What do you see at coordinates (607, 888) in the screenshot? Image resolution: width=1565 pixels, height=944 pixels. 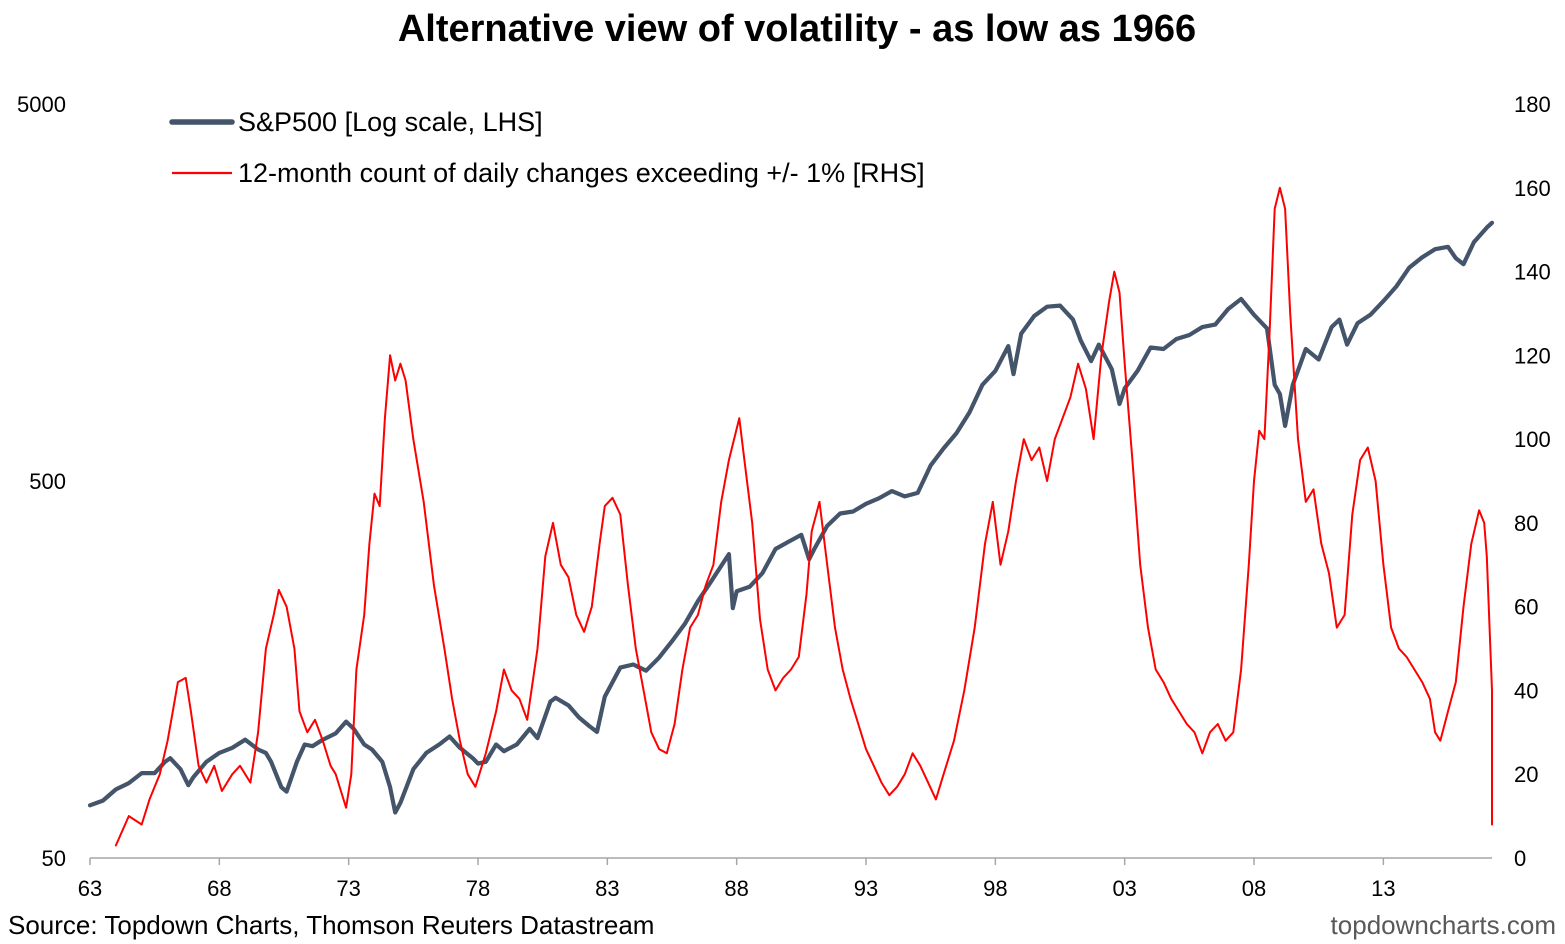 I see `x-tick-label: 83` at bounding box center [607, 888].